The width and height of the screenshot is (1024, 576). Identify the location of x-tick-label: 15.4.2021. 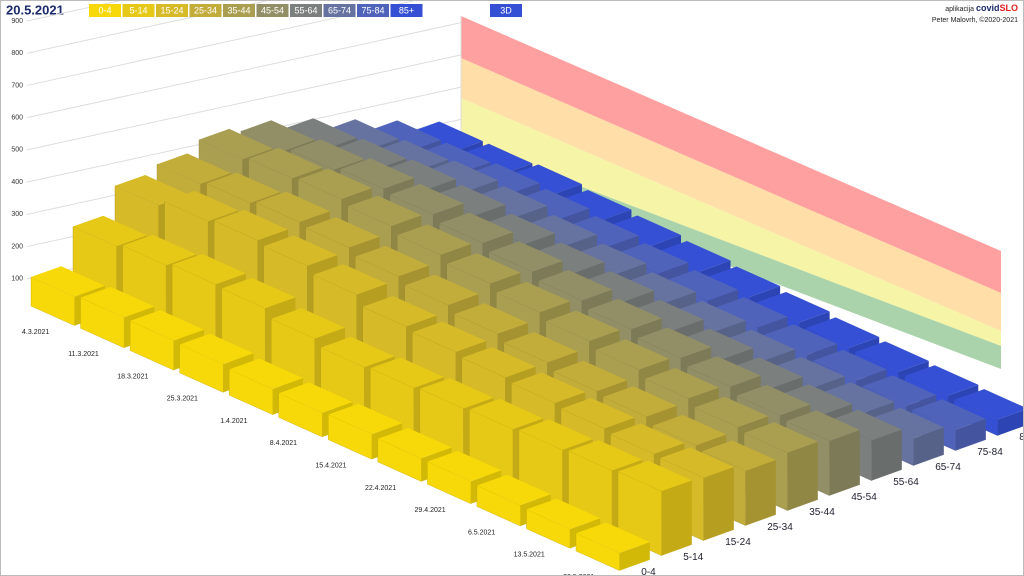
(330, 466).